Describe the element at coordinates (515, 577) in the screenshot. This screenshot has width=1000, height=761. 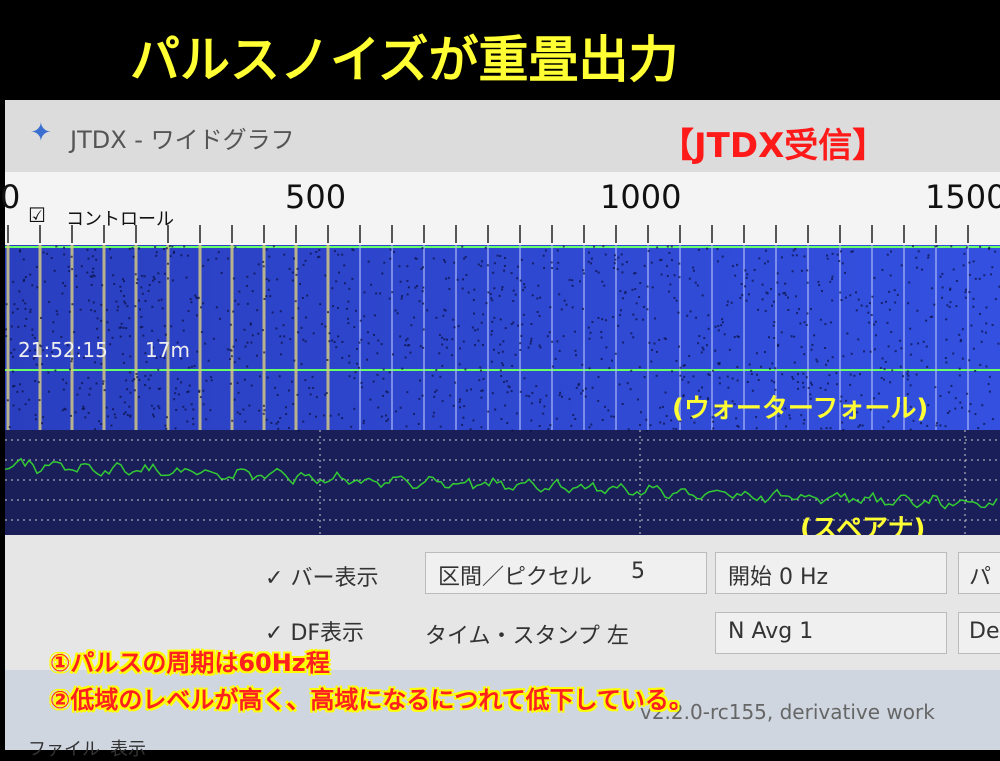
I see `label: 区間／ピクセル` at that location.